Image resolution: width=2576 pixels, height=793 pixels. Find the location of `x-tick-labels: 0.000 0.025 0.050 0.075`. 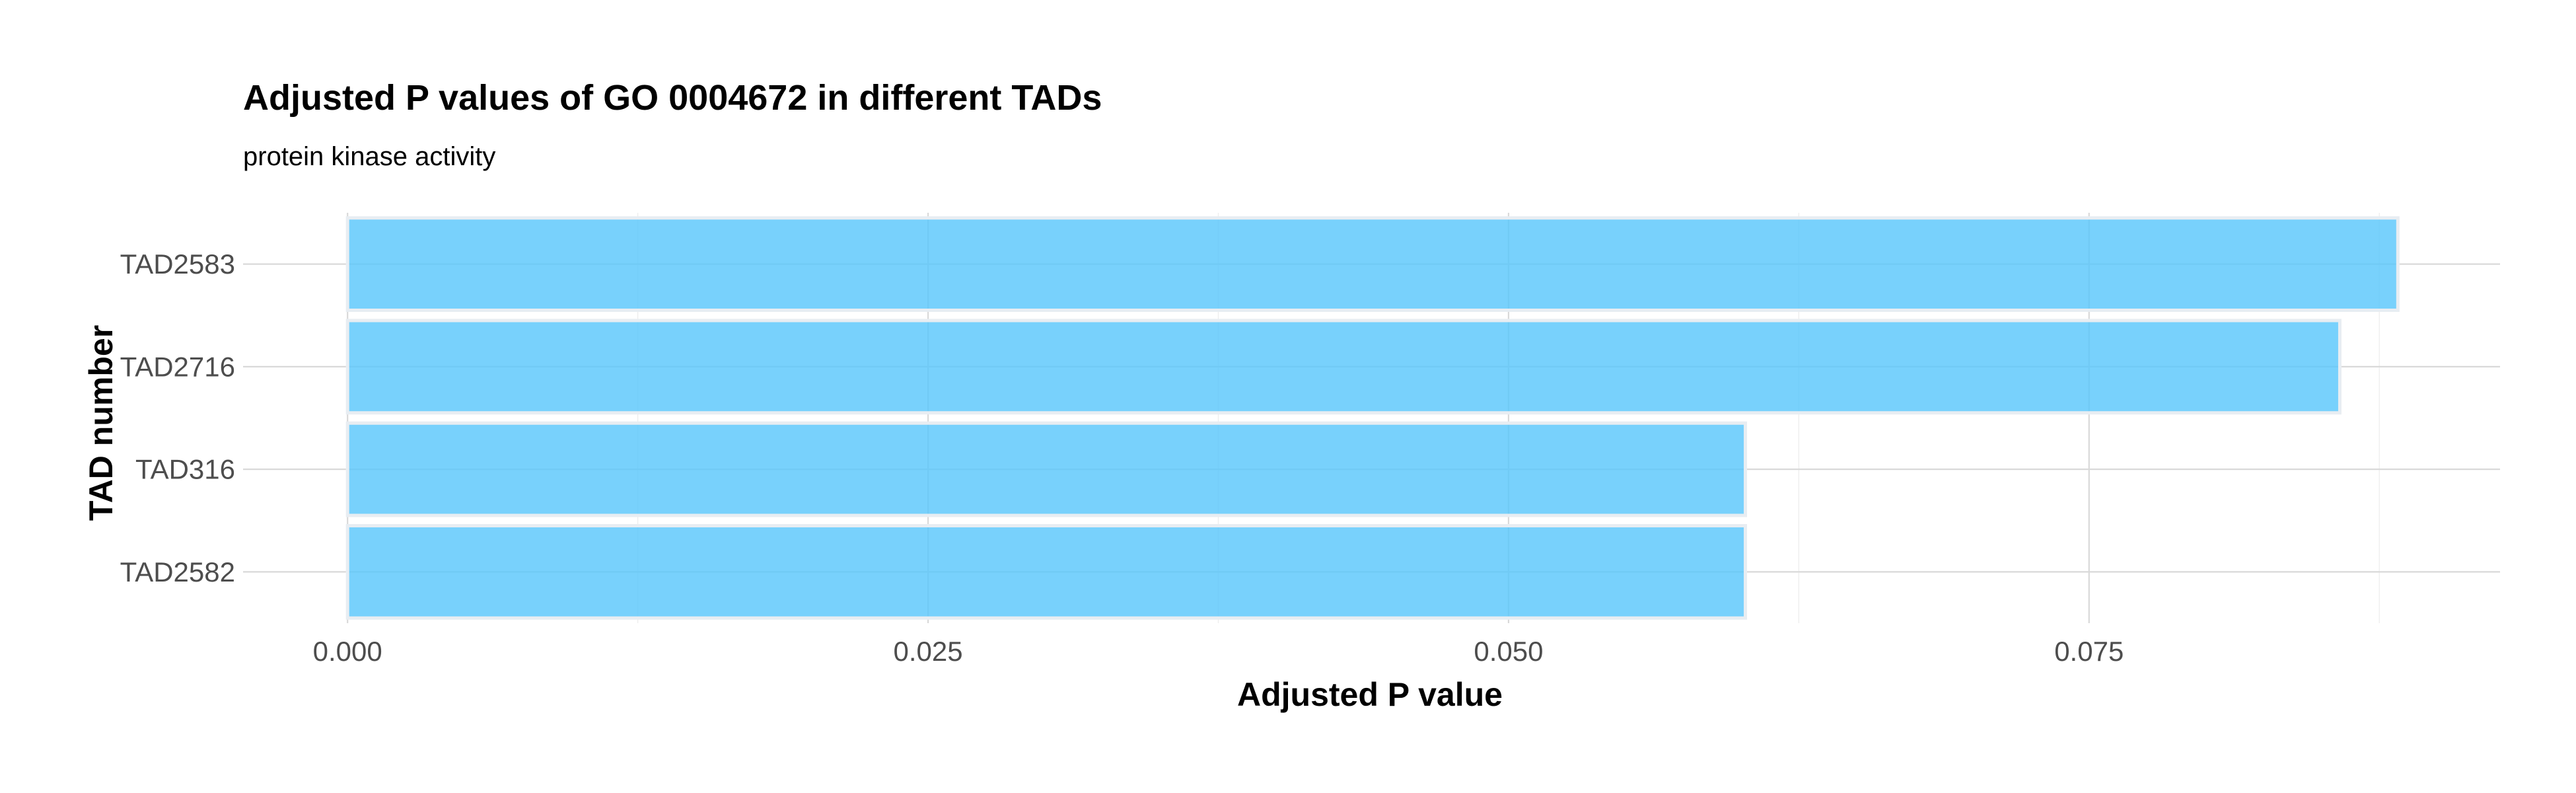

x-tick-labels: 0.000 0.025 0.050 0.075 is located at coordinates (1219, 652).